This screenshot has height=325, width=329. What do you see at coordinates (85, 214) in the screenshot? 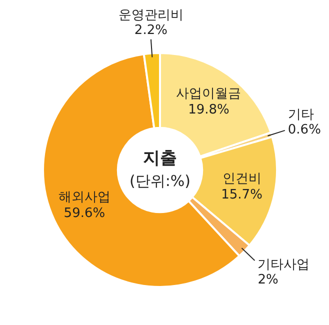
I see `data-label: 59.6%` at bounding box center [85, 214].